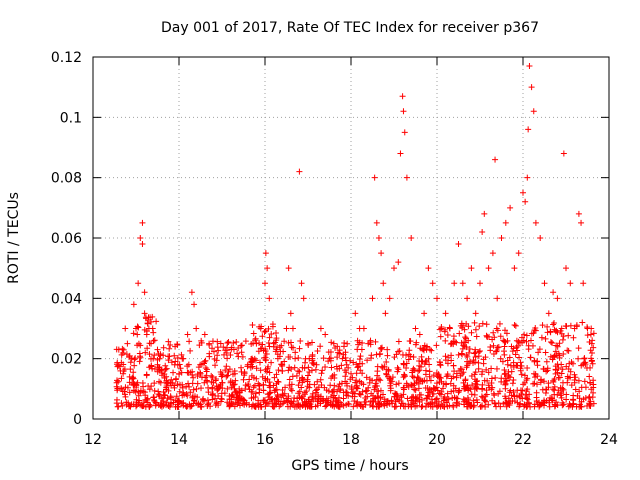 This screenshot has height=480, width=640. What do you see at coordinates (349, 466) in the screenshot?
I see `x-axis-label: GPS time / hours` at bounding box center [349, 466].